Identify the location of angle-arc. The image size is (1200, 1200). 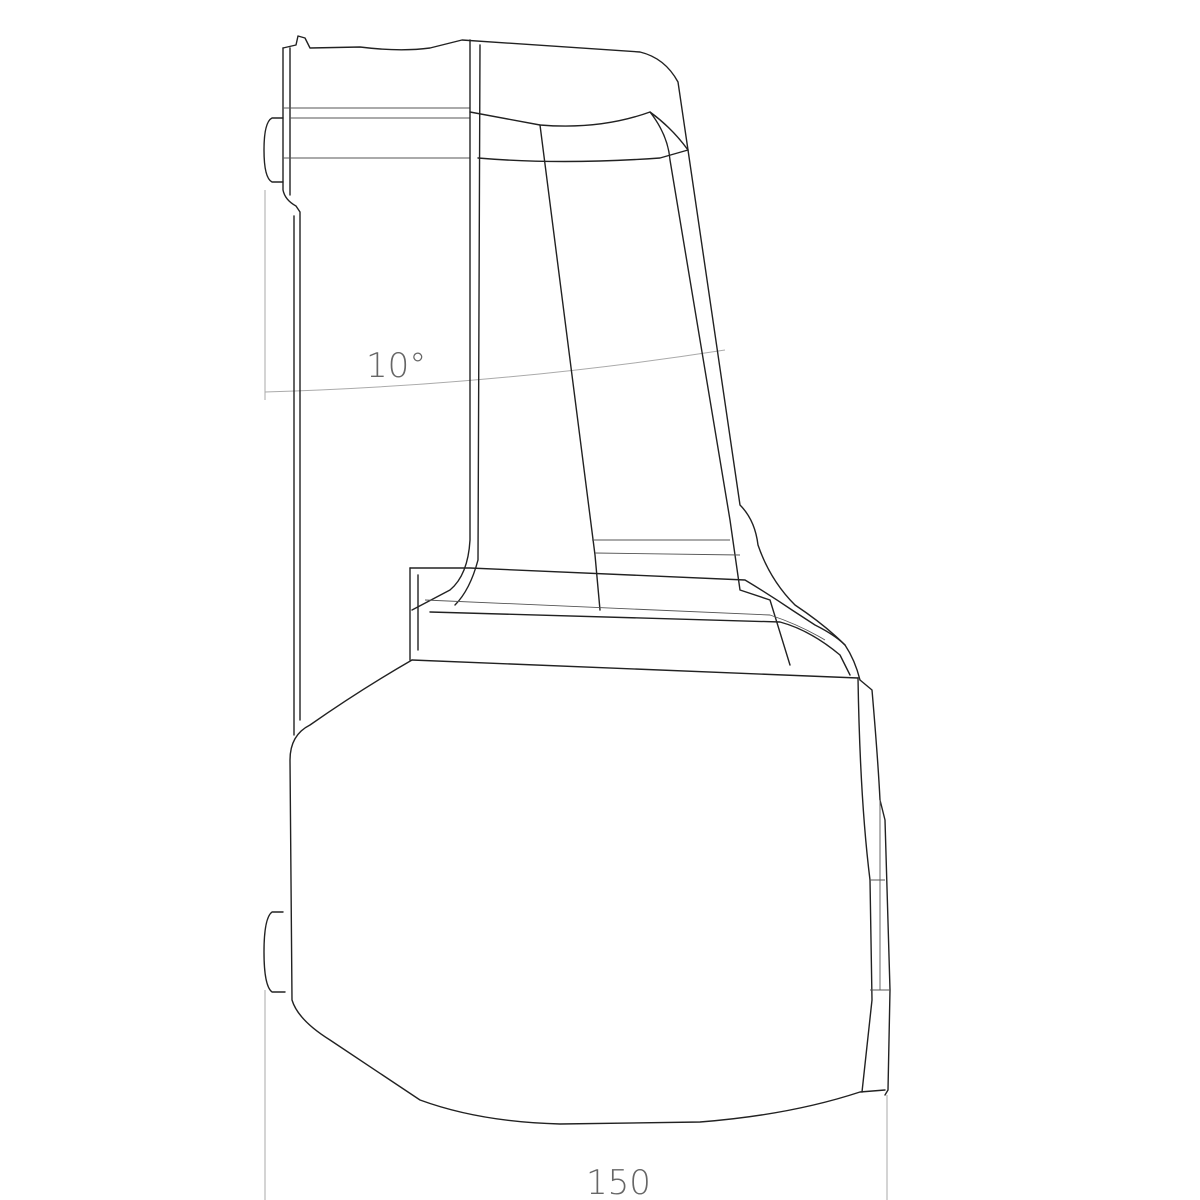
(495, 371).